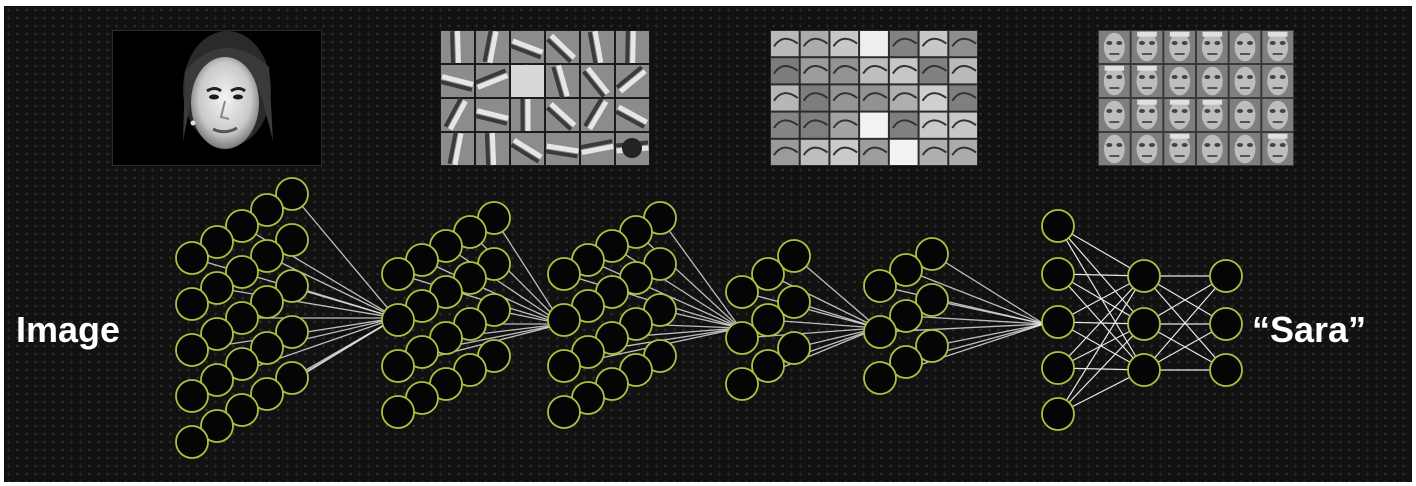  I want to click on input-label: Image, so click(68, 329).